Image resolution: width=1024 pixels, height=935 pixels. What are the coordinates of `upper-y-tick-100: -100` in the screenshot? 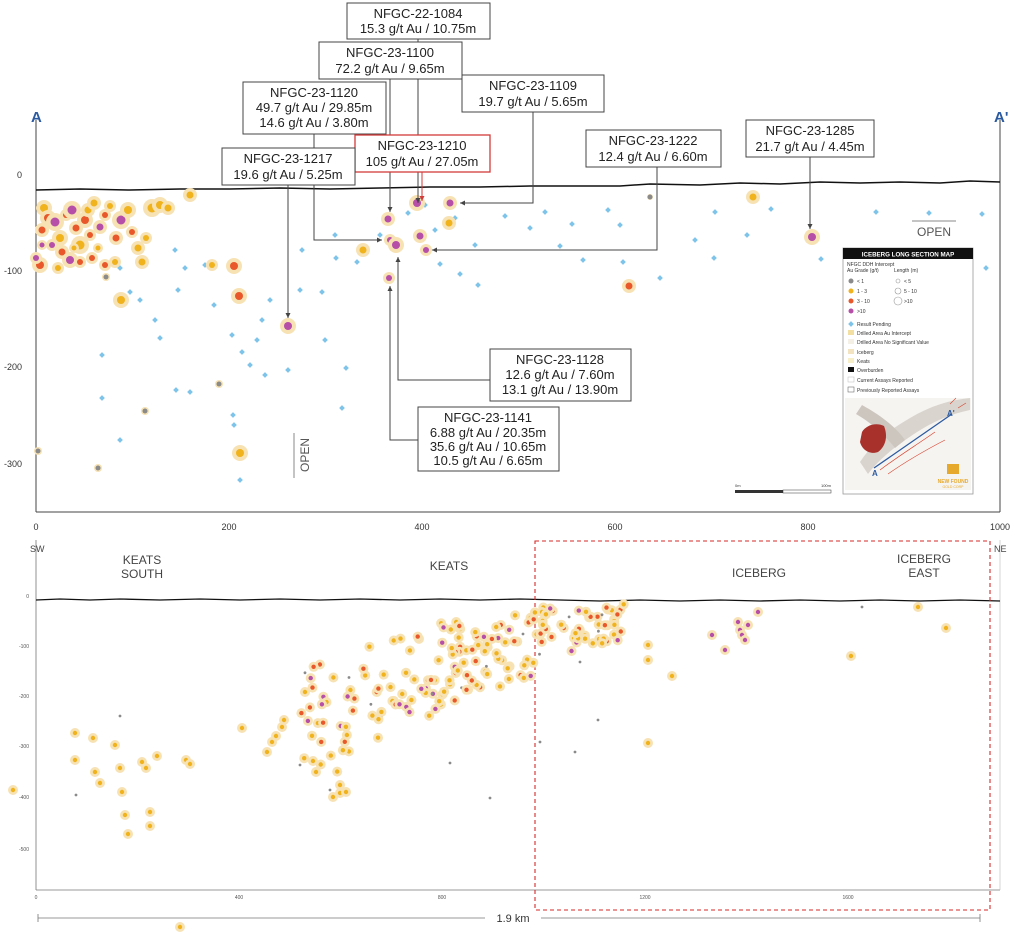 It's located at (13, 271).